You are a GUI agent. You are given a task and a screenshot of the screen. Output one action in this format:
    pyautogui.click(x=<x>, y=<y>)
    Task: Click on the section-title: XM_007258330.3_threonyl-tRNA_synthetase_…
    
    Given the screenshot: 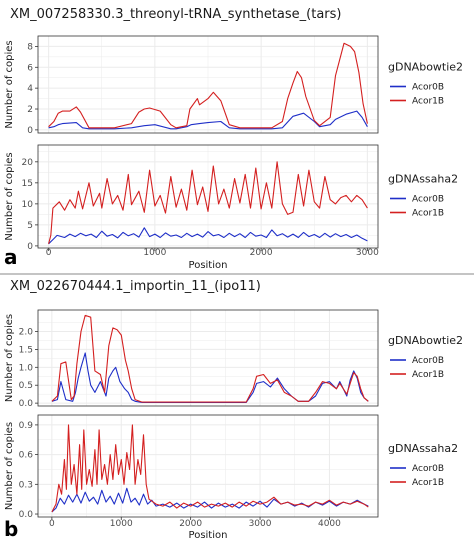 What is the action you would take?
    pyautogui.click(x=176, y=14)
    